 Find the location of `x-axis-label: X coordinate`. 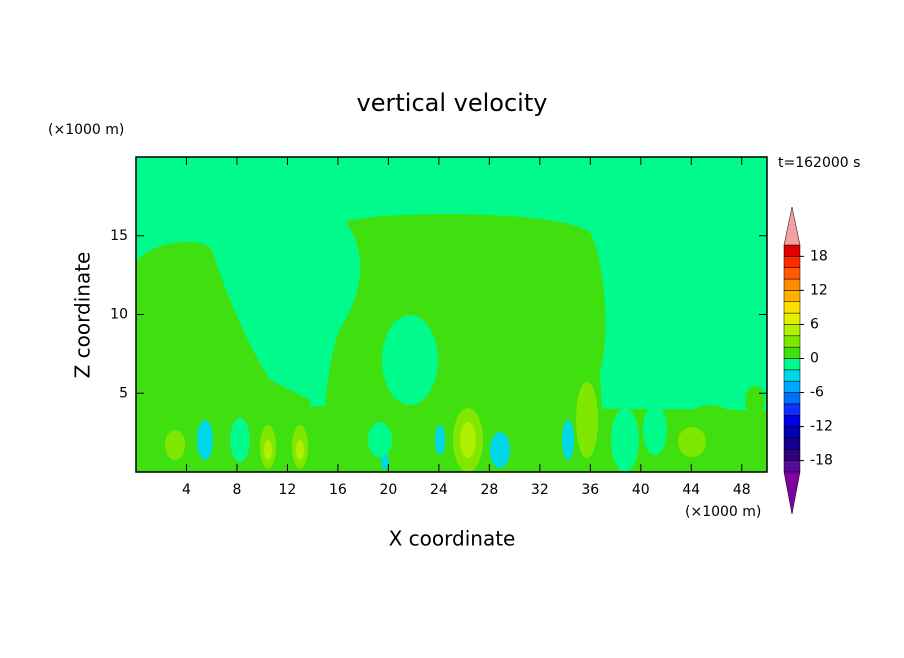

x-axis-label: X coordinate is located at coordinates (452, 539).